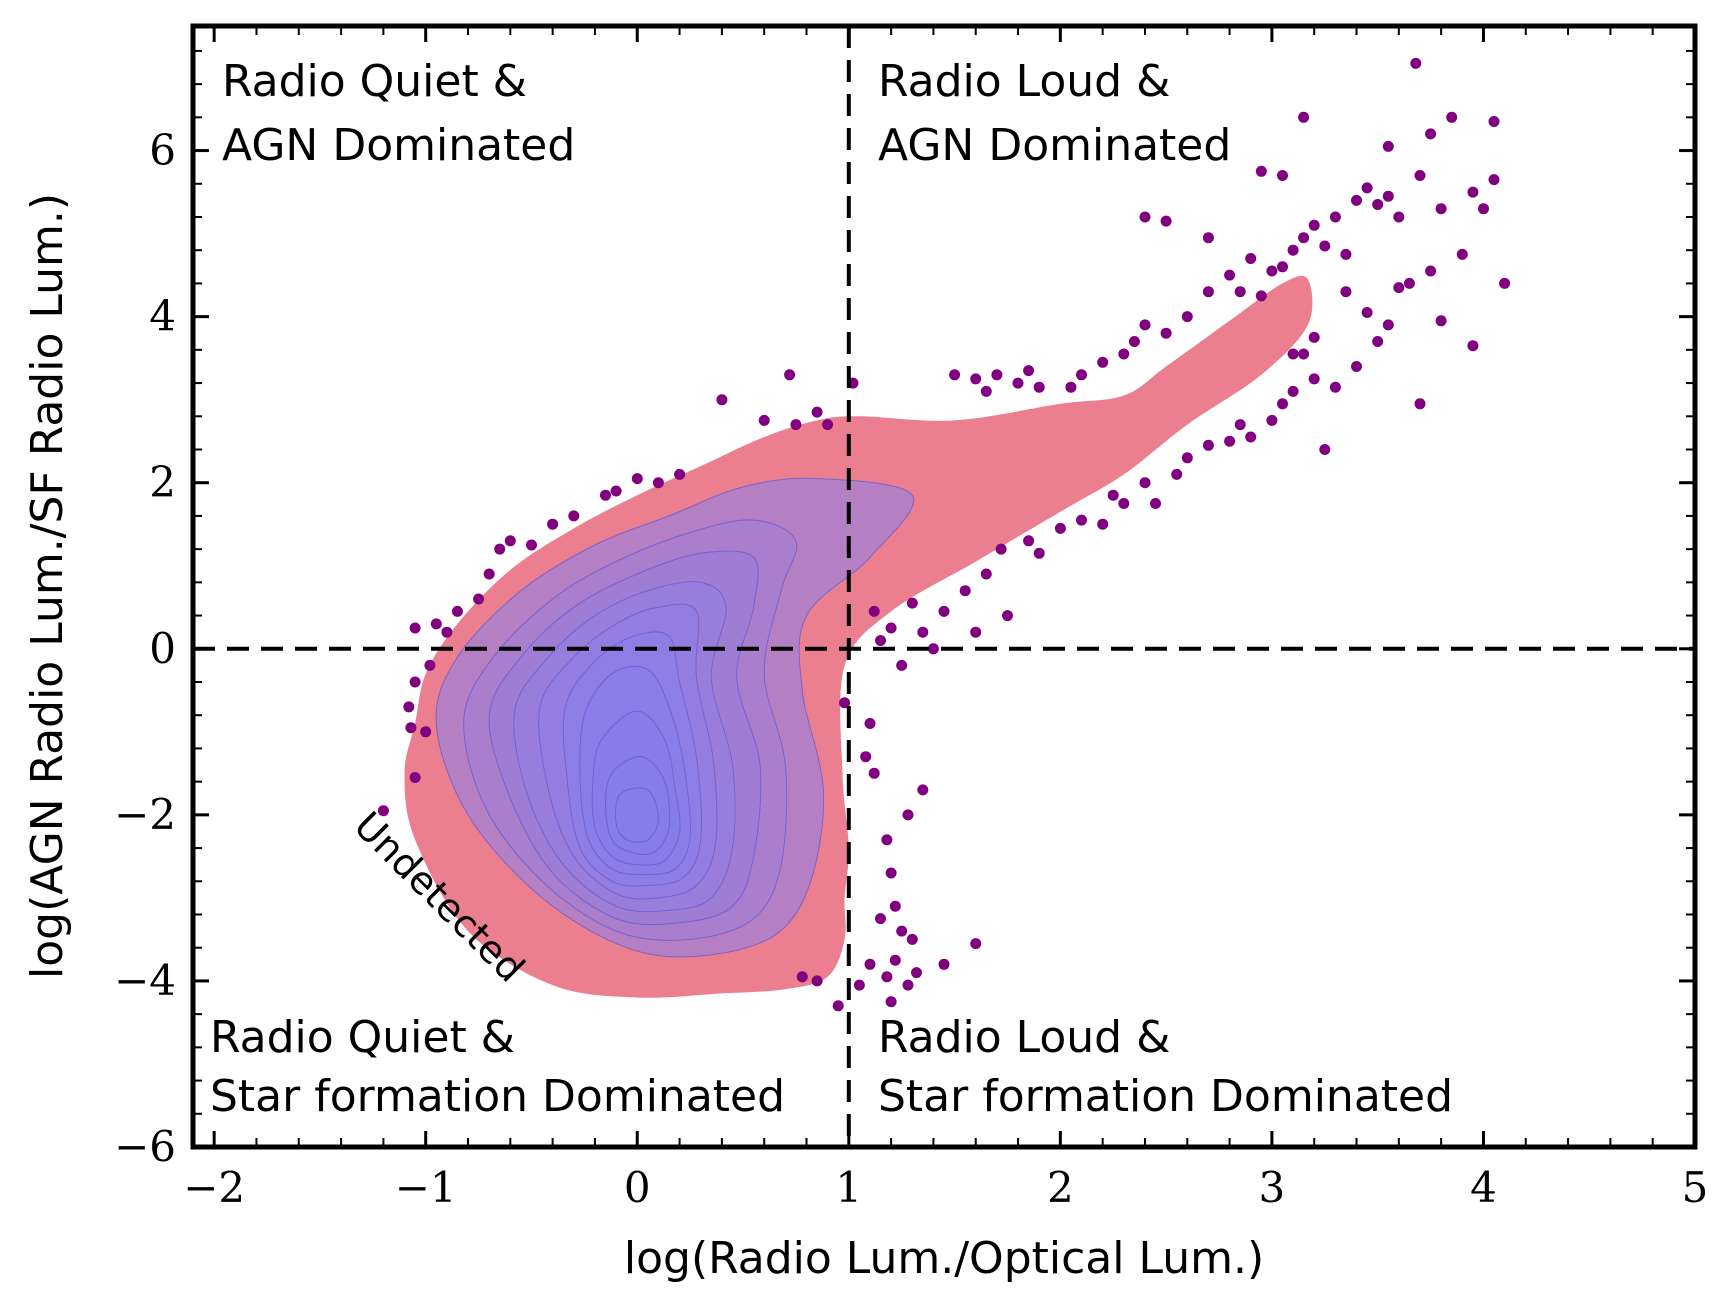 This screenshot has width=1725, height=1309. Describe the element at coordinates (637, 1187) in the screenshot. I see `x-tick-label: 0` at that location.